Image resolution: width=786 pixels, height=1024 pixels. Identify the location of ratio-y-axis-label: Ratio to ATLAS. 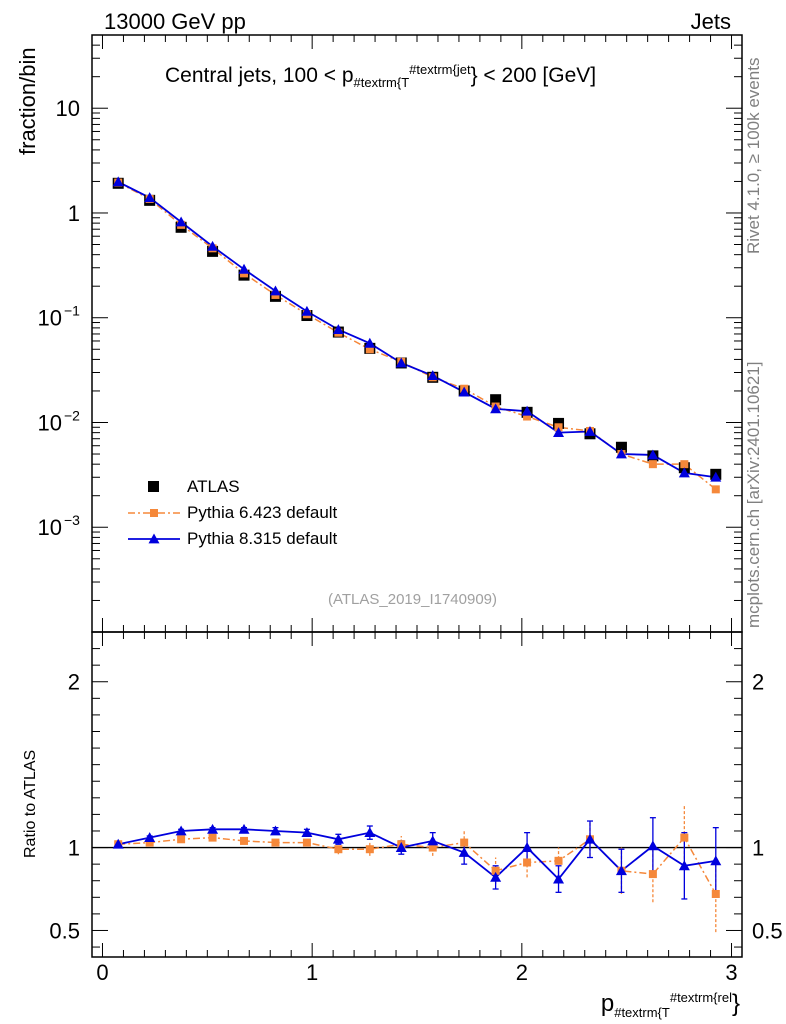
(30, 803).